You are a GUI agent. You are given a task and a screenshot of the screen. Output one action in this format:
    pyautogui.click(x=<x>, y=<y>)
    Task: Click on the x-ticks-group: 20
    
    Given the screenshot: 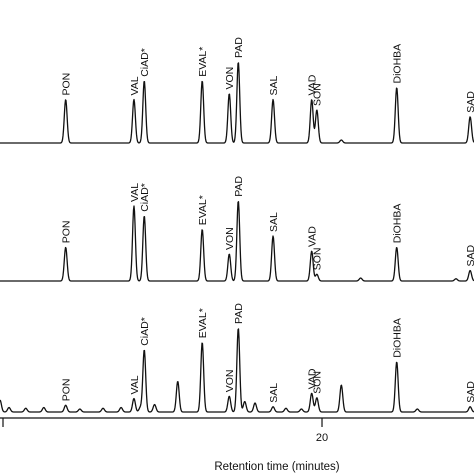 What is the action you would take?
    pyautogui.click(x=322, y=431)
    